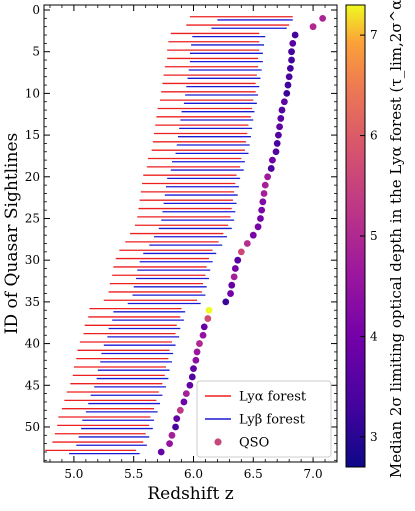 This screenshot has width=415, height=511. What do you see at coordinates (190, 494) in the screenshot?
I see `x-axis-title: Redshift z` at bounding box center [190, 494].